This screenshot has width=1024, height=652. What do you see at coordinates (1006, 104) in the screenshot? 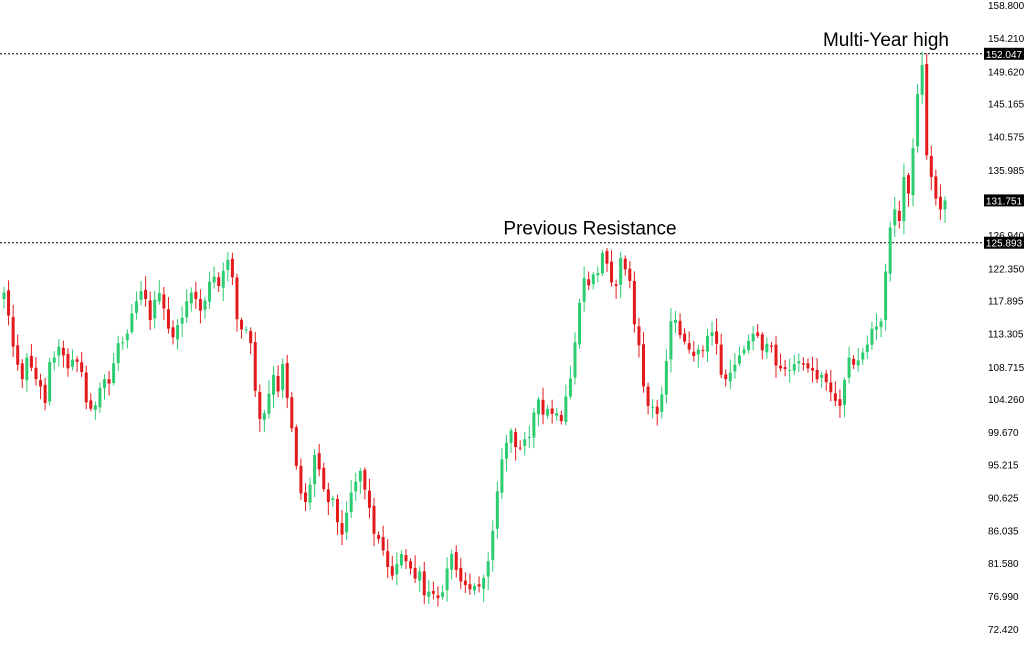
I see `y-tick-label: 145.165` at bounding box center [1006, 104].